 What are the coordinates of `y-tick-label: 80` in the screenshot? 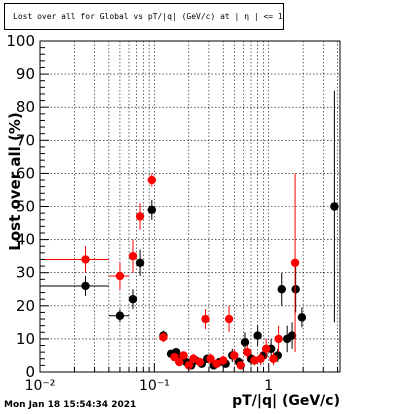 It's located at (25, 107).